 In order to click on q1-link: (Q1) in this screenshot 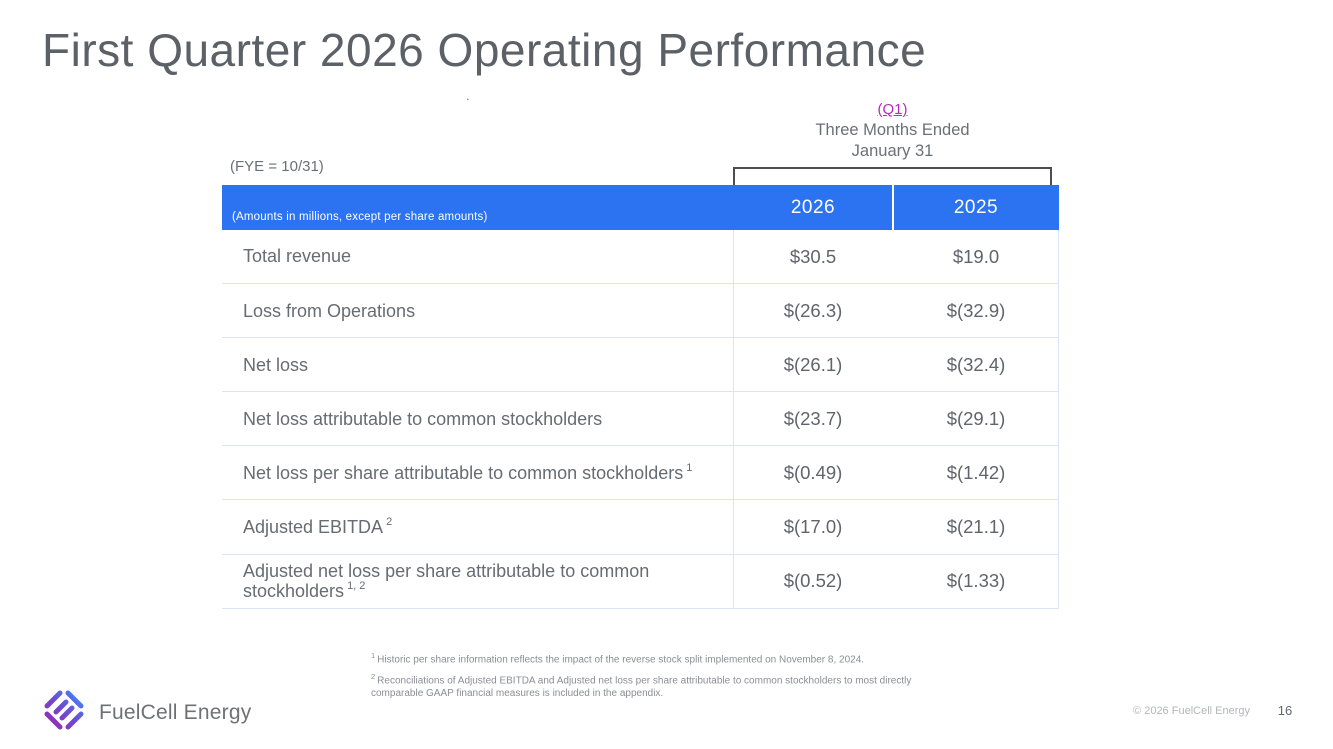, I will do `click(892, 109)`.